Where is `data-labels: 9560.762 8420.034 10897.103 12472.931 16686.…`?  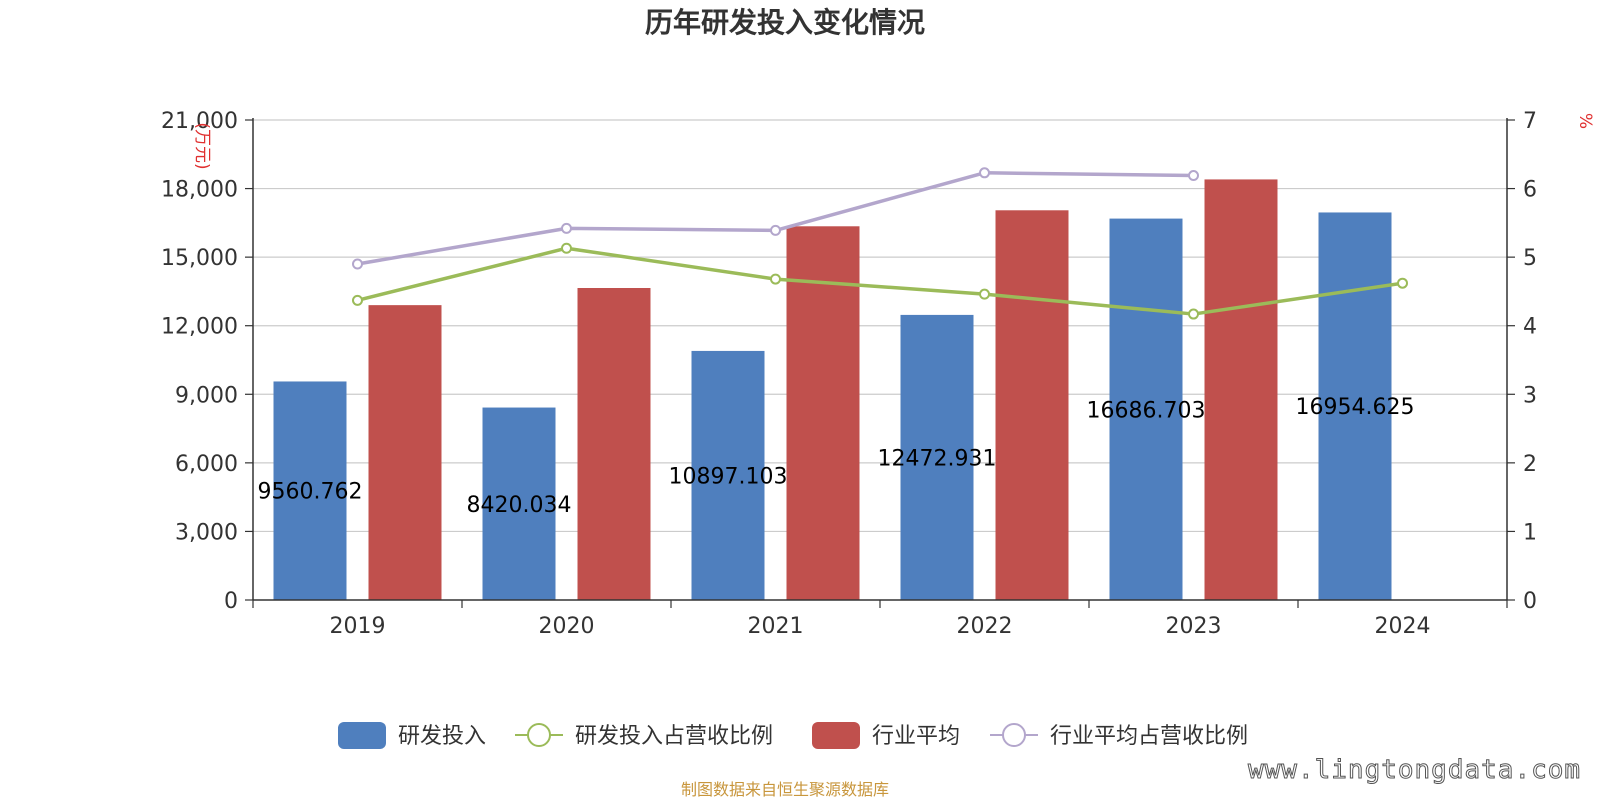 data-labels: 9560.762 8420.034 10897.103 12472.931 16686.… is located at coordinates (836, 456).